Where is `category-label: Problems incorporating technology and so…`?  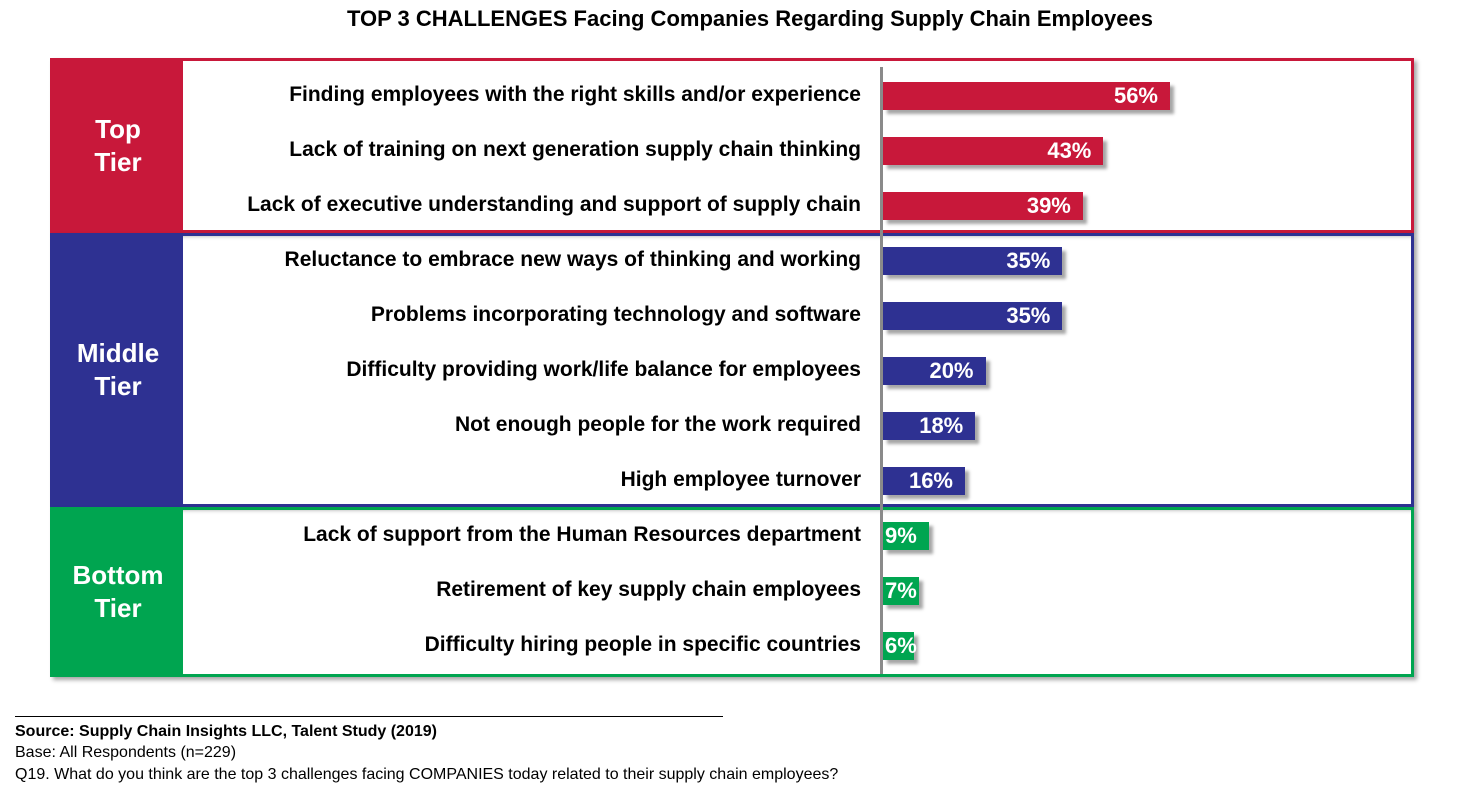 category-label: Problems incorporating technology and so… is located at coordinates (615, 314).